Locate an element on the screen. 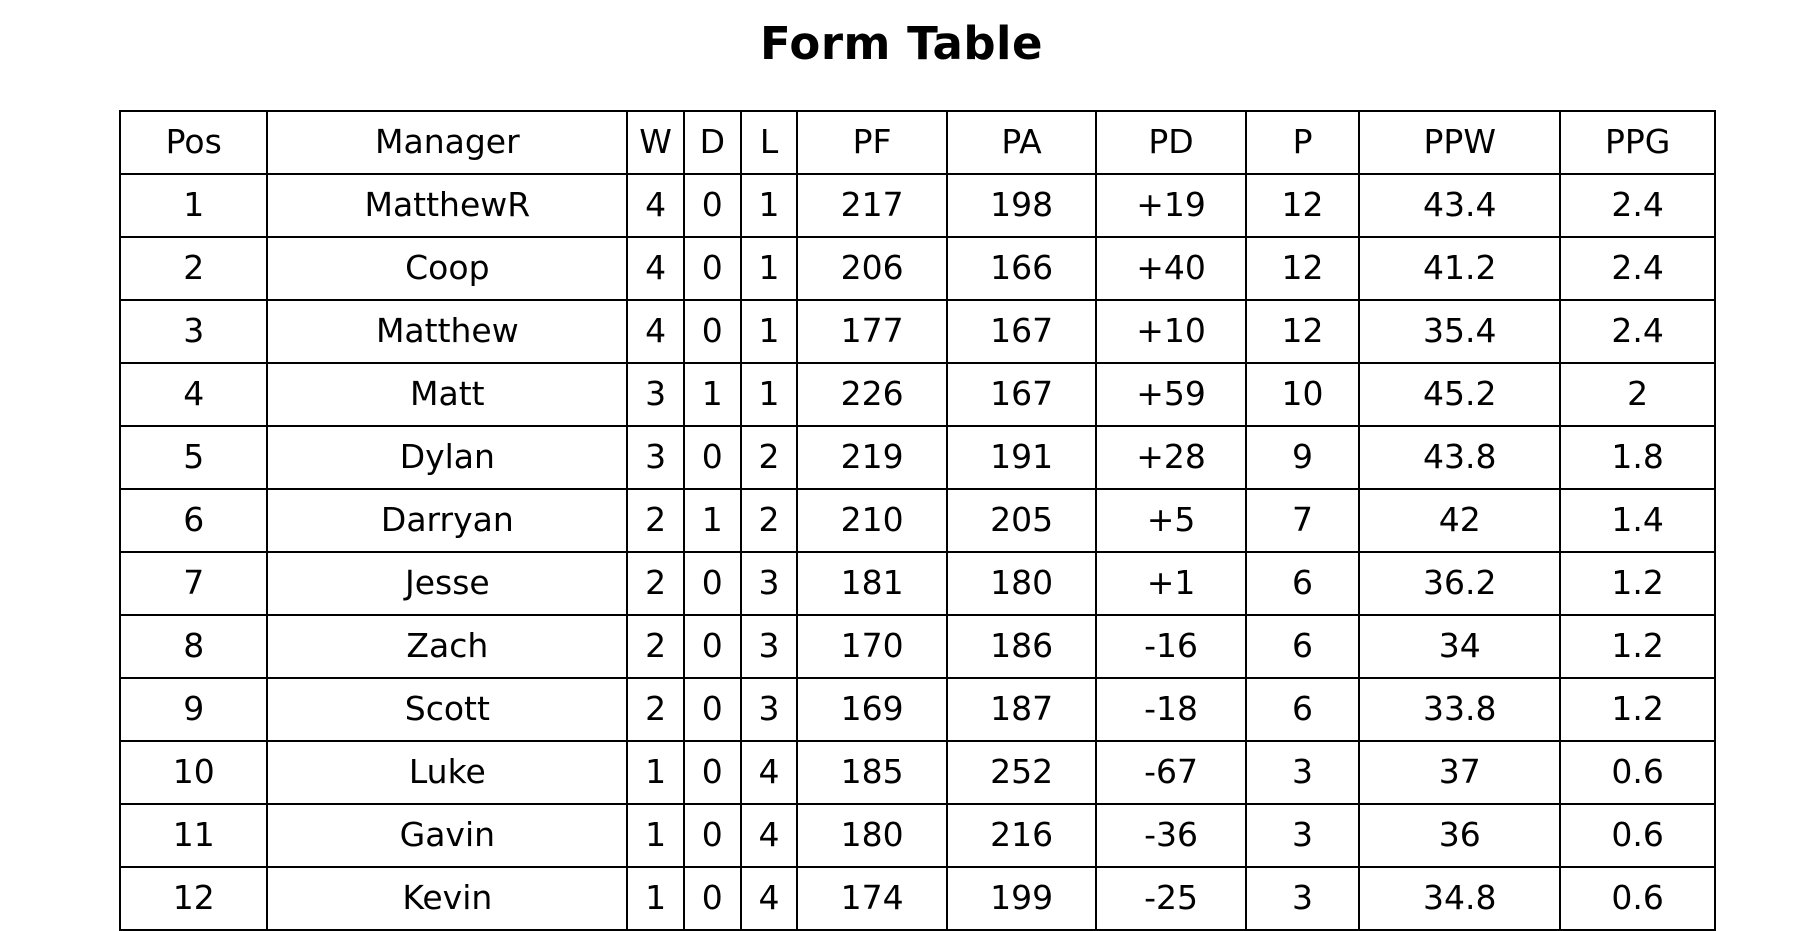 This screenshot has width=1803, height=931. column-header-ppw: PPW is located at coordinates (1460, 142).